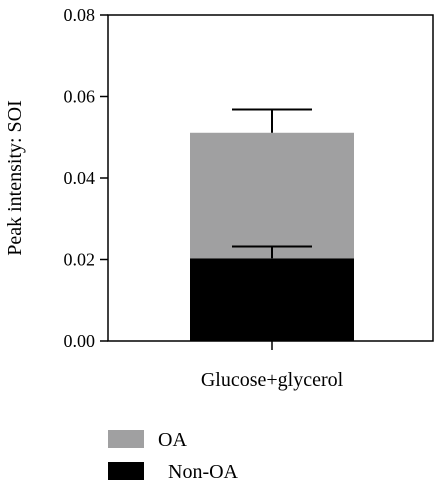  What do you see at coordinates (15, 178) in the screenshot?
I see `y-axis-label: Peak intensity: SOI` at bounding box center [15, 178].